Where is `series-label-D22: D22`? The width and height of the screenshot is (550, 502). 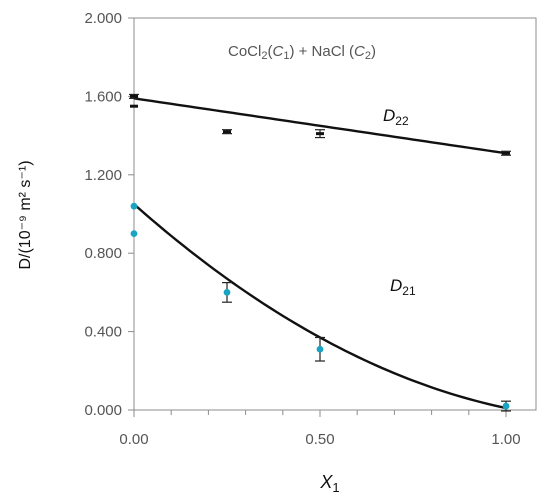
series-label-D22: D22 is located at coordinates (396, 117).